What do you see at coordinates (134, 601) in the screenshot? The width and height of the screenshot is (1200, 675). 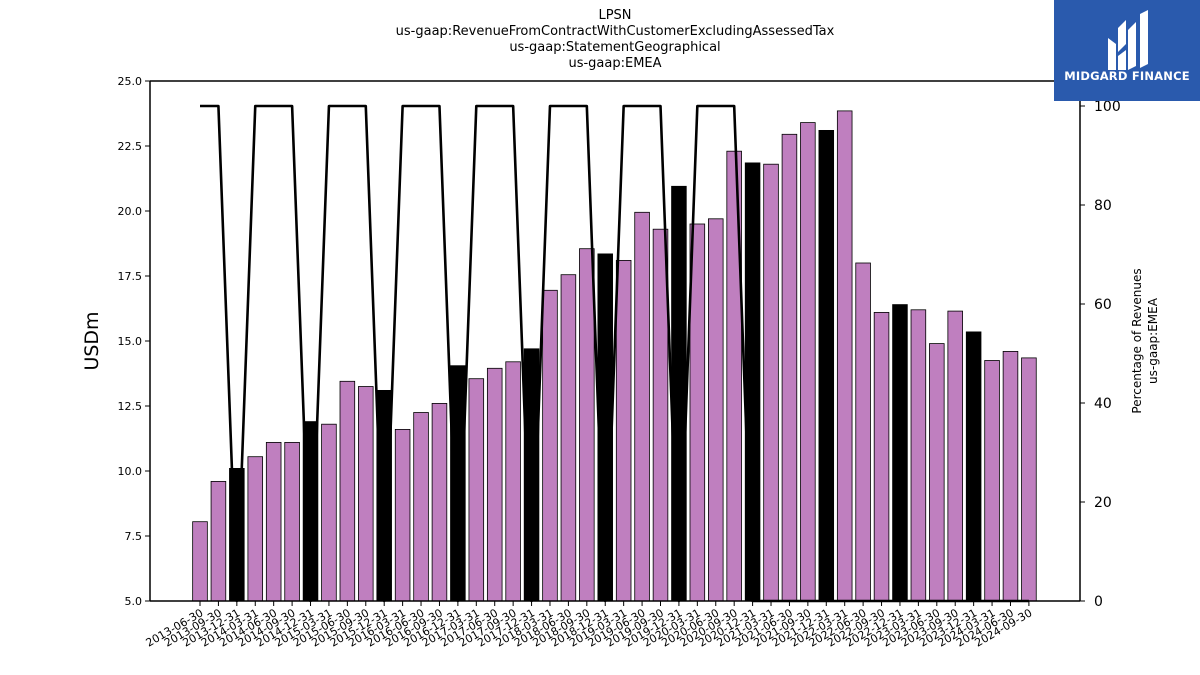 I see `y-tick-label: 5.0` at bounding box center [134, 601].